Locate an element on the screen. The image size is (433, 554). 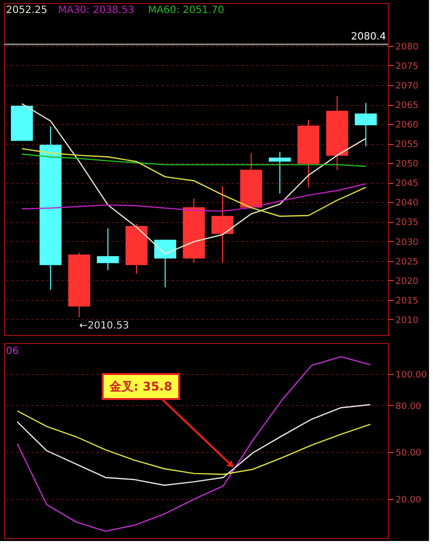
y-tick-label: 2075 is located at coordinates (407, 67).